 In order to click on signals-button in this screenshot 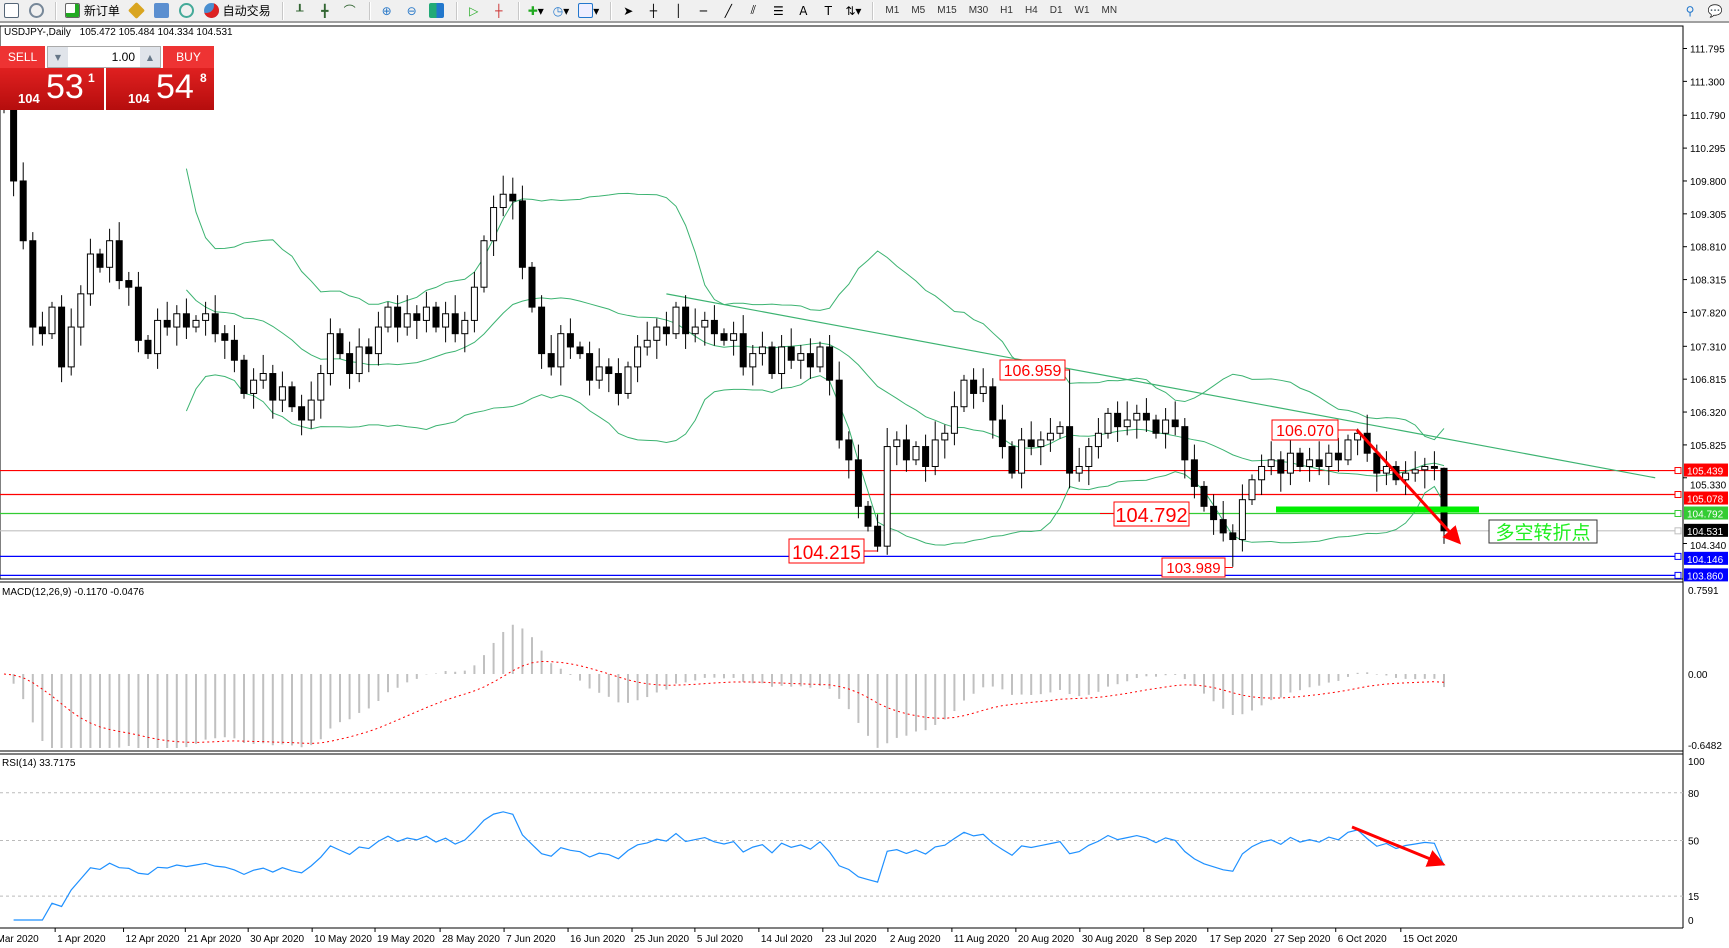, I will do `click(187, 10)`.